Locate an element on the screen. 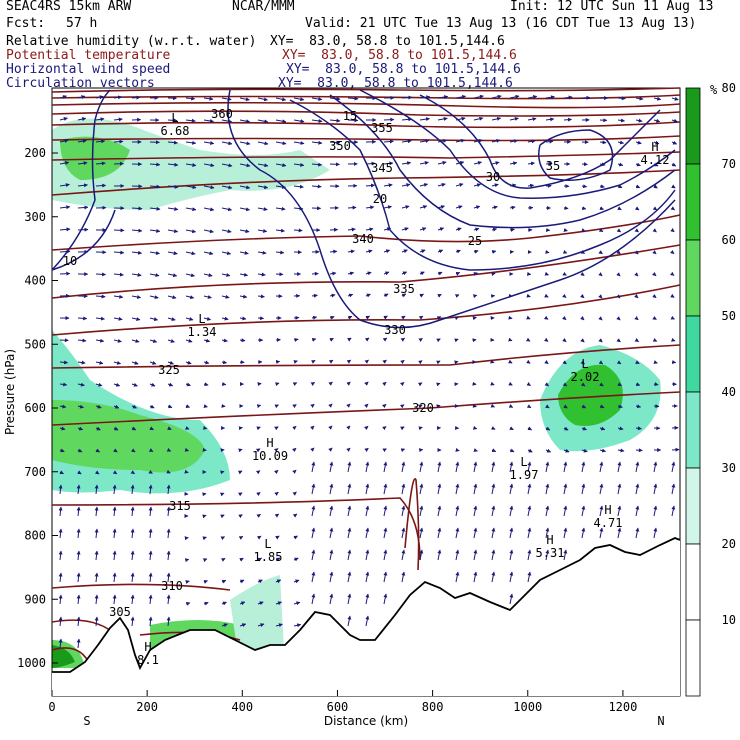 The image size is (740, 740). x-tick-label: 600 is located at coordinates (338, 707).